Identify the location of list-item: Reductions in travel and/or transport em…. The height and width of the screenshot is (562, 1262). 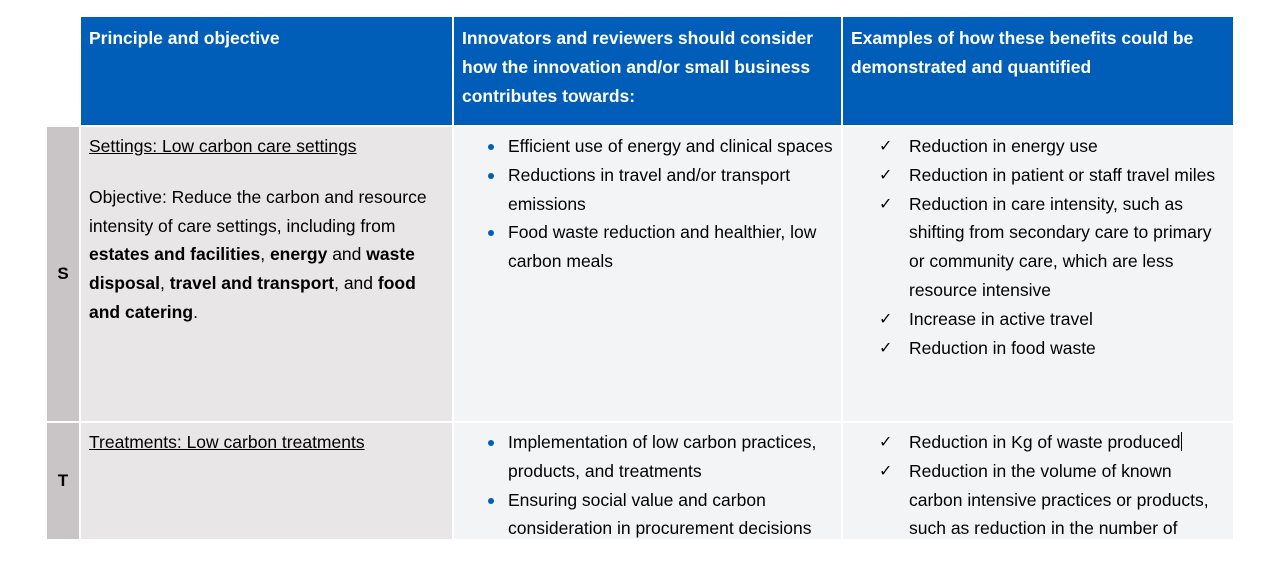
(661, 190).